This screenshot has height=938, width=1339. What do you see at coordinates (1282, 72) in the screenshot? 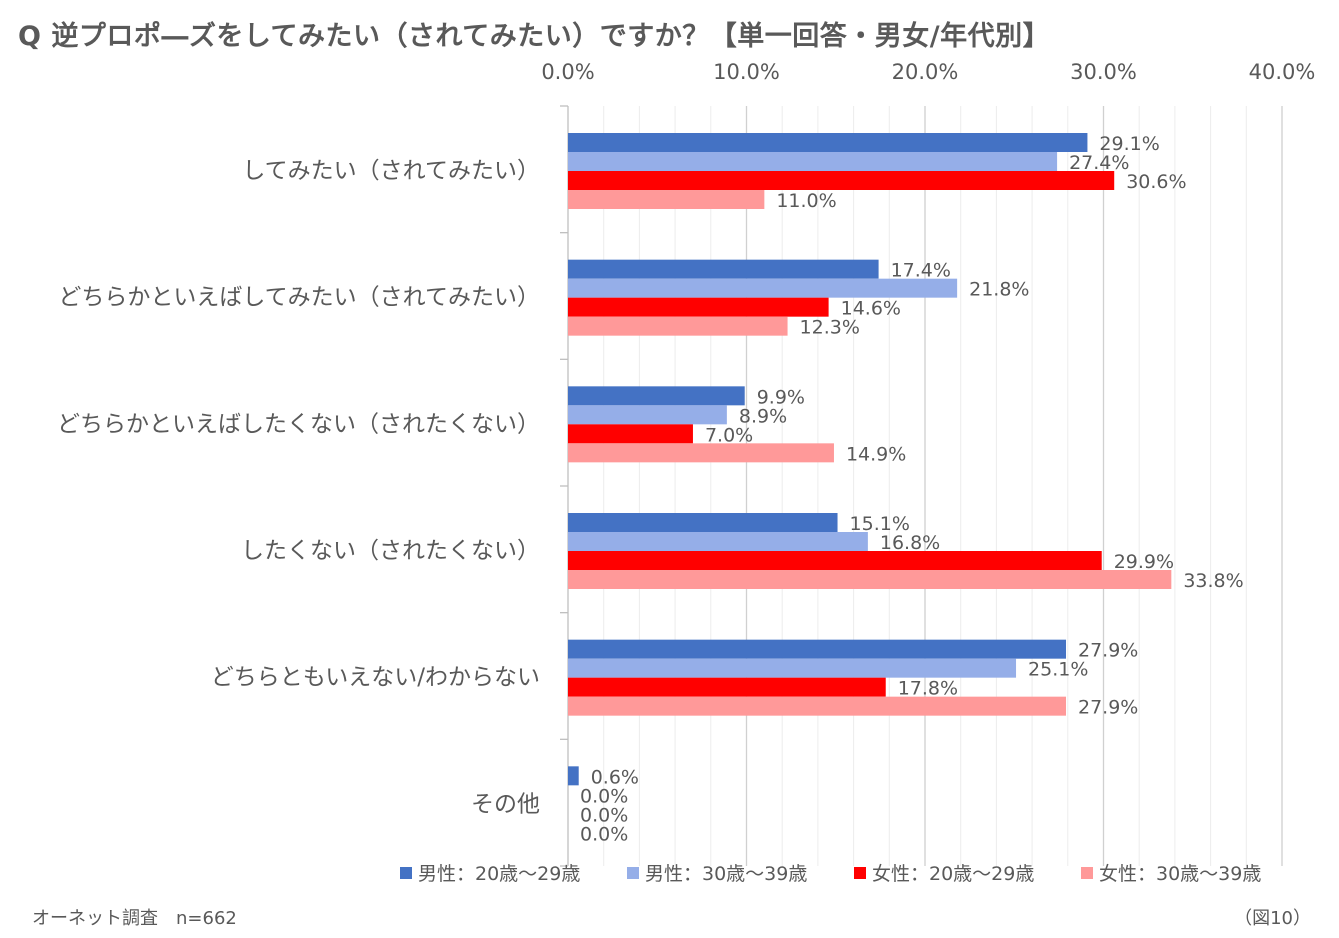
I see `x-tick-label: 40.0%` at bounding box center [1282, 72].